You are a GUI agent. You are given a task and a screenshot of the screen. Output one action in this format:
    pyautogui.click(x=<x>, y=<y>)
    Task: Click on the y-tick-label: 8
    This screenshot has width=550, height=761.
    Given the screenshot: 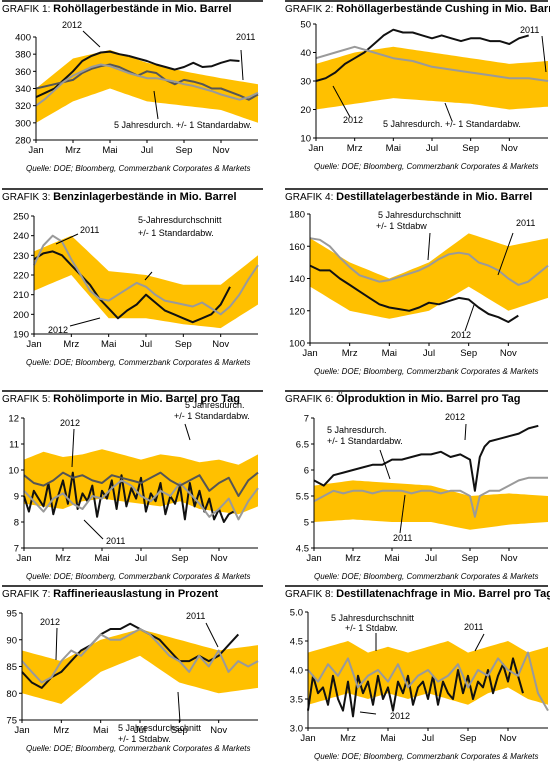 What is the action you would take?
    pyautogui.click(x=16, y=523)
    